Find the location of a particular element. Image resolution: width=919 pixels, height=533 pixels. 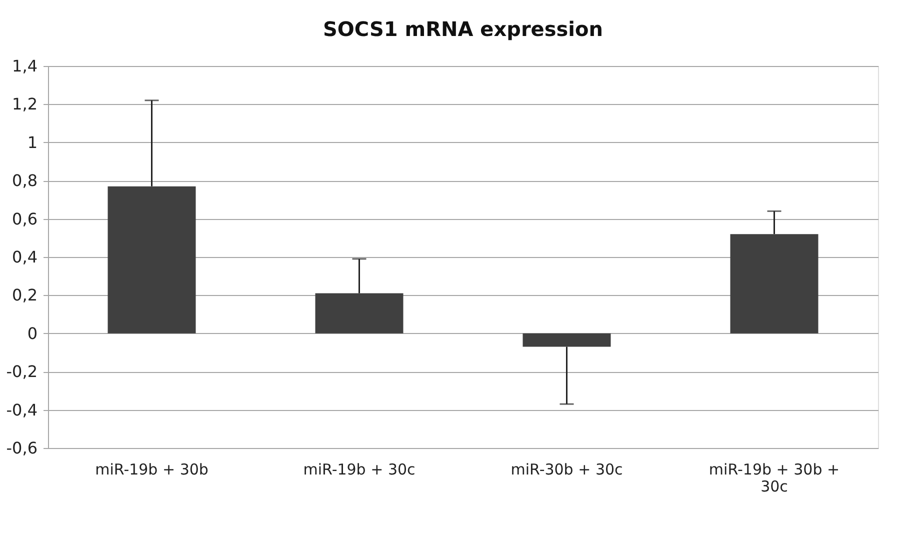

y-tick-label: -0,4 is located at coordinates (22, 410).